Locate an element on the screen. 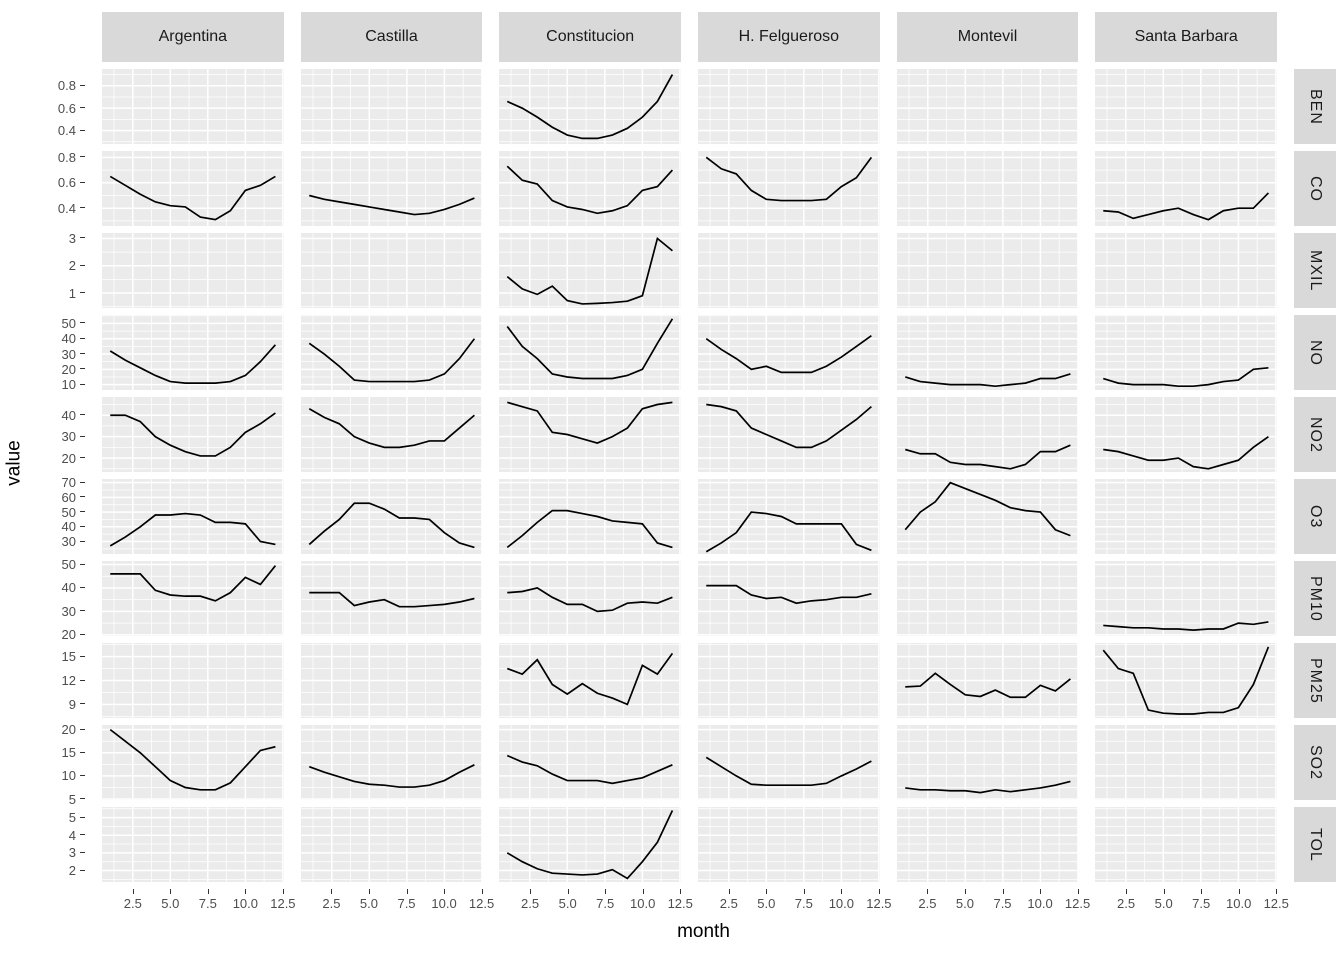 The width and height of the screenshot is (1344, 960). y-tick-label: 2 is located at coordinates (72, 266).